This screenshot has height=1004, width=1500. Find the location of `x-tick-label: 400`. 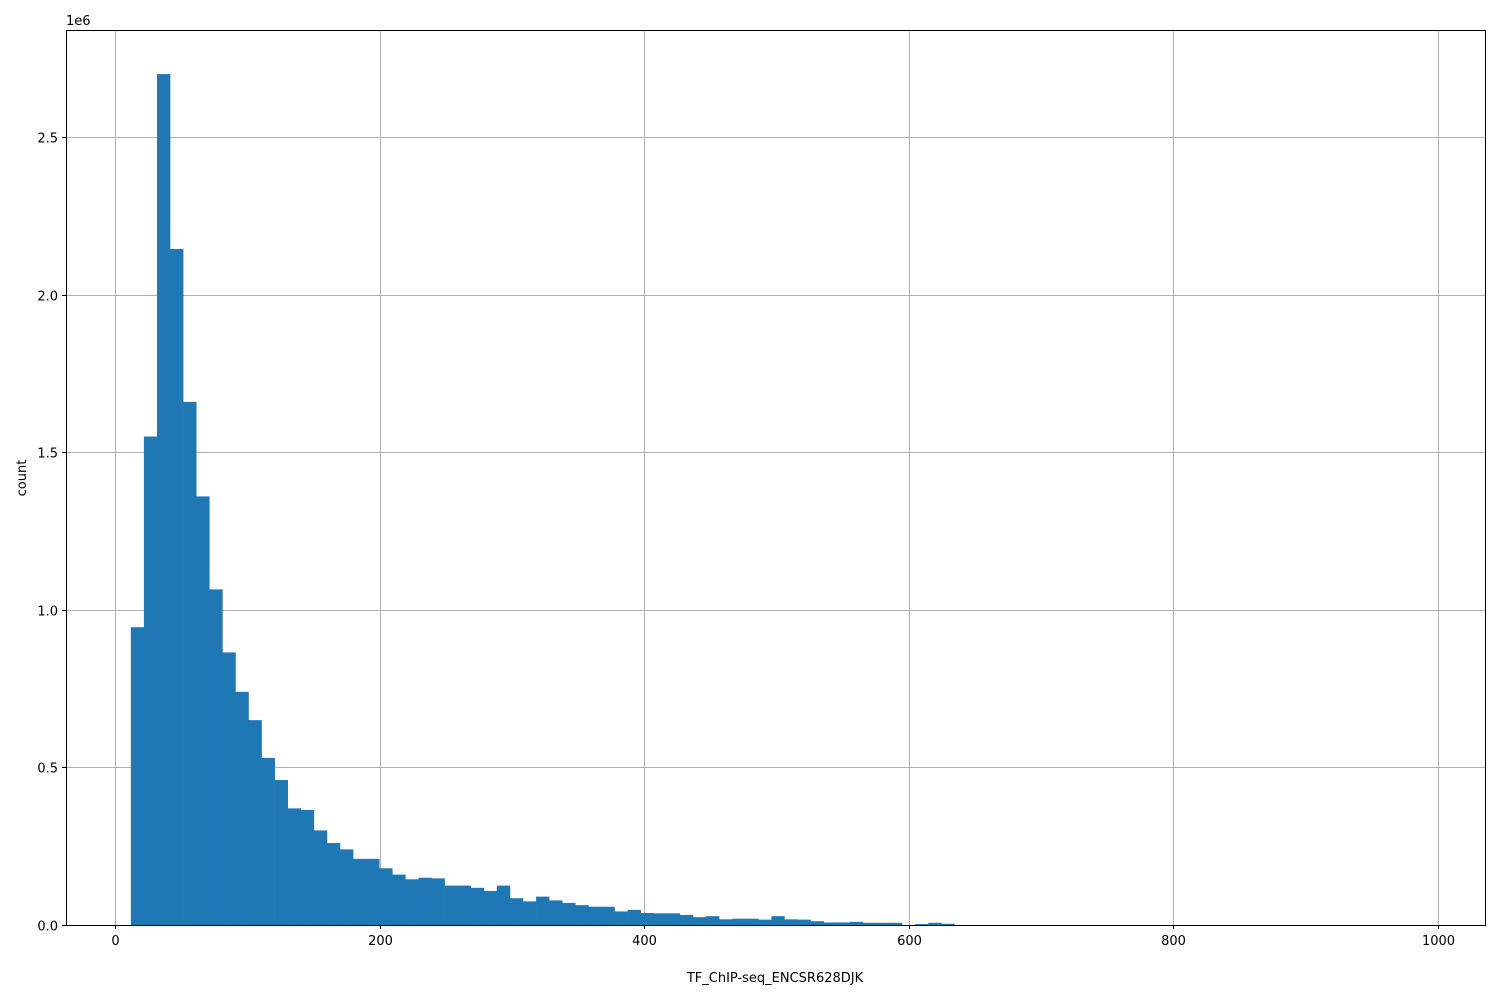

x-tick-label: 400 is located at coordinates (644, 941).